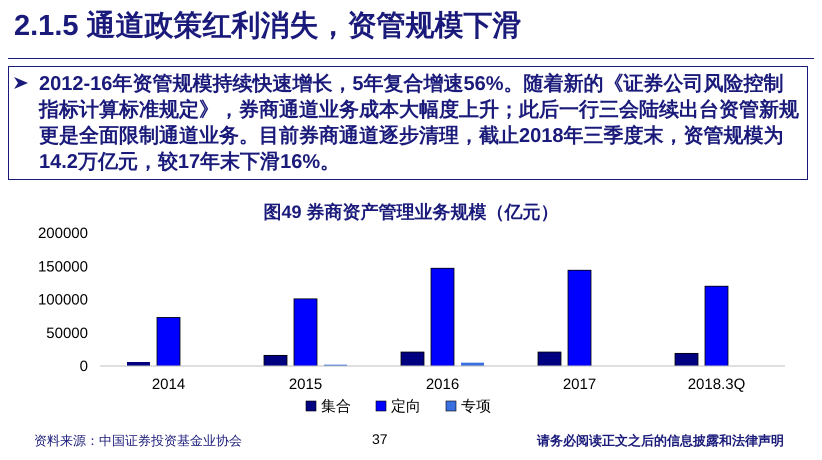 The image size is (822, 460). What do you see at coordinates (84, 366) in the screenshot?
I see `y-tick-label: 0` at bounding box center [84, 366].